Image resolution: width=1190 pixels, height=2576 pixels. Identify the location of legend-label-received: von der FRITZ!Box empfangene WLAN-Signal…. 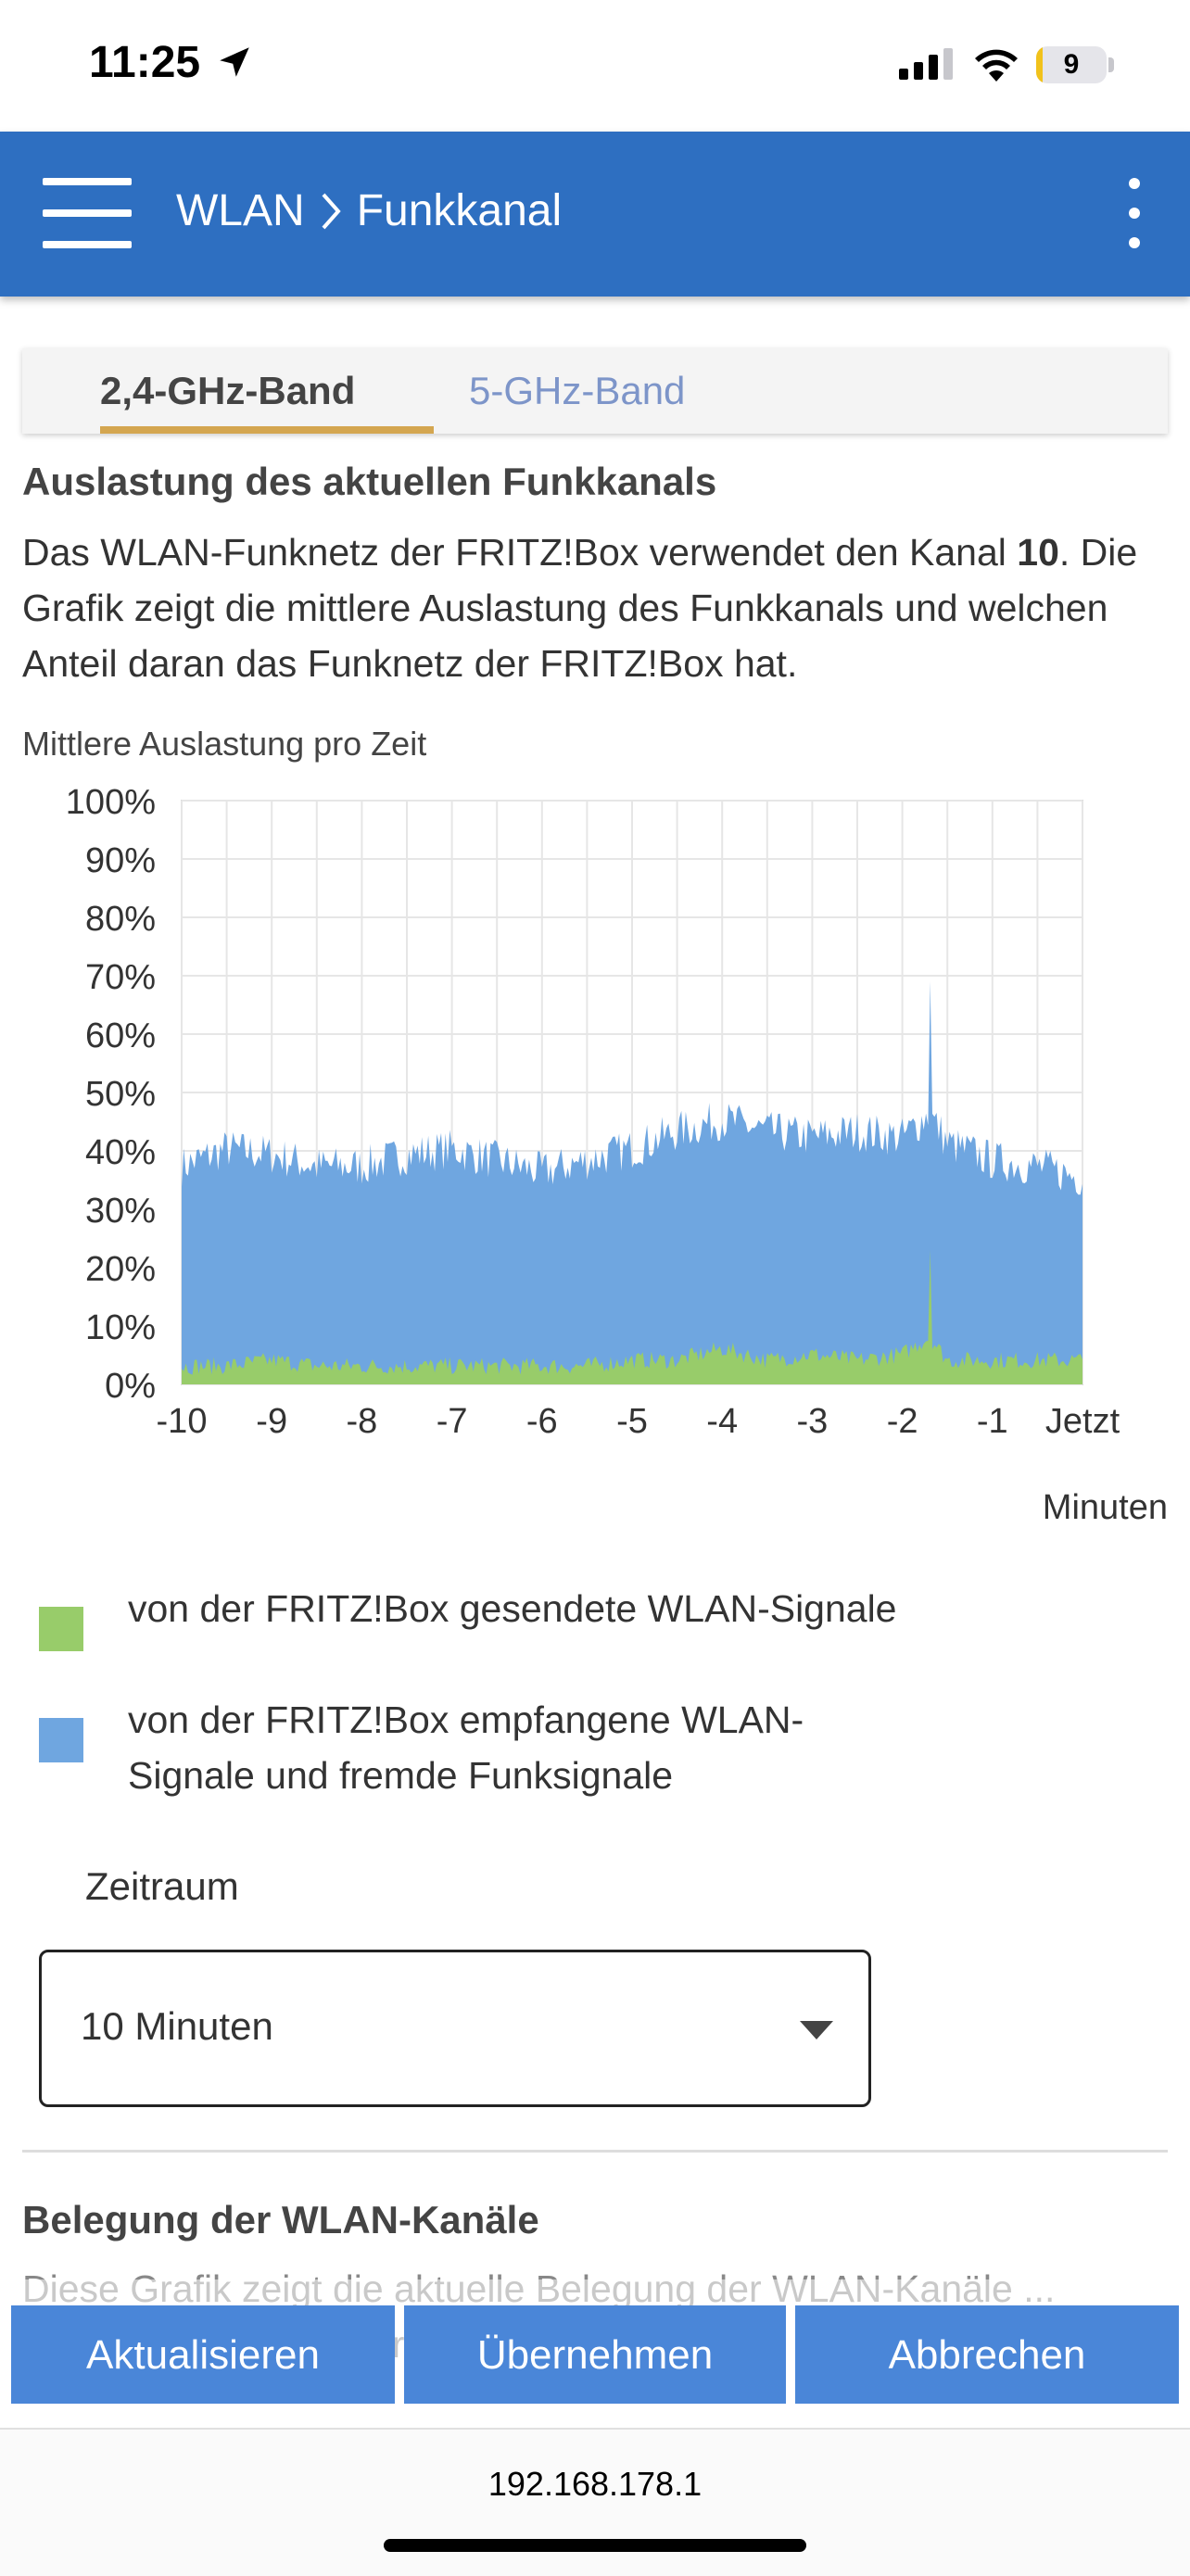
(466, 1748).